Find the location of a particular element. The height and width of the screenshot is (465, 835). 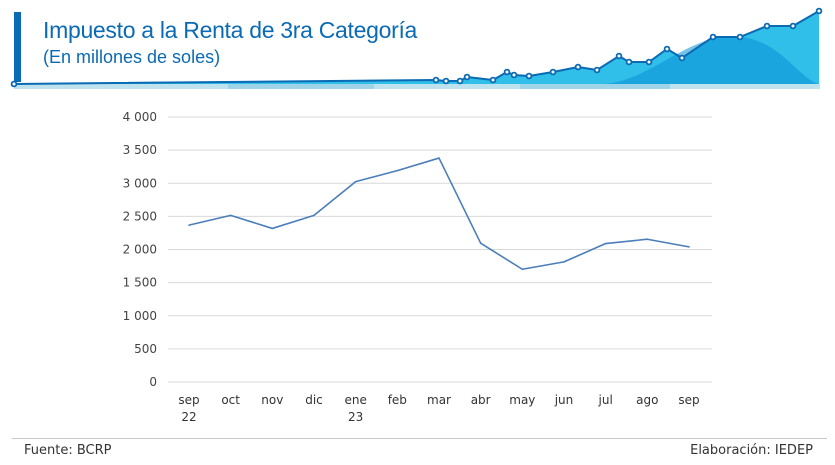

y-tick-label: 2 500 is located at coordinates (140, 216).